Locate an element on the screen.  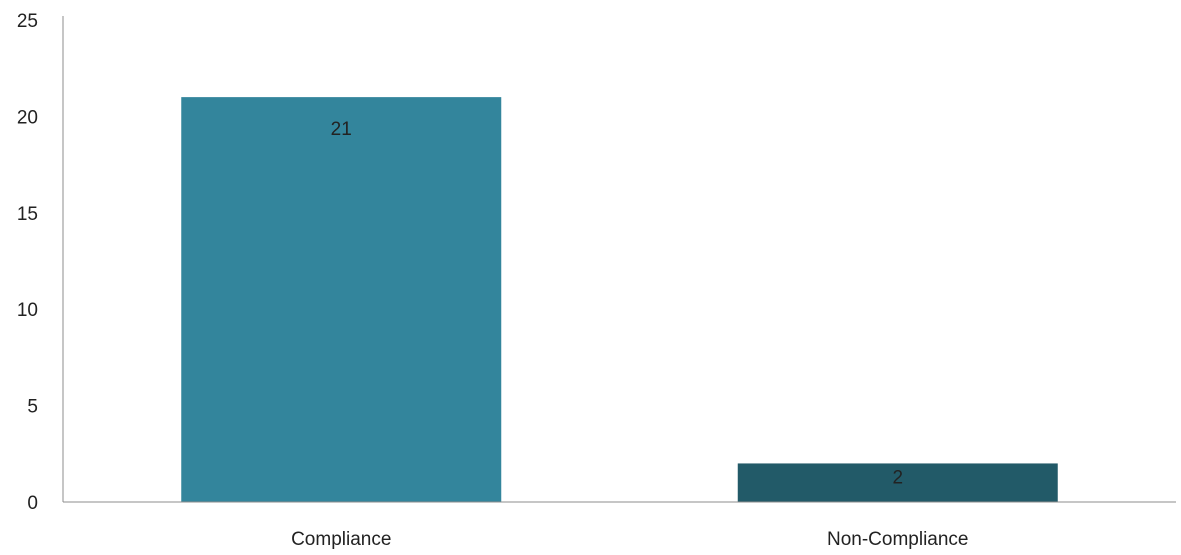
data-label: 21 is located at coordinates (341, 129).